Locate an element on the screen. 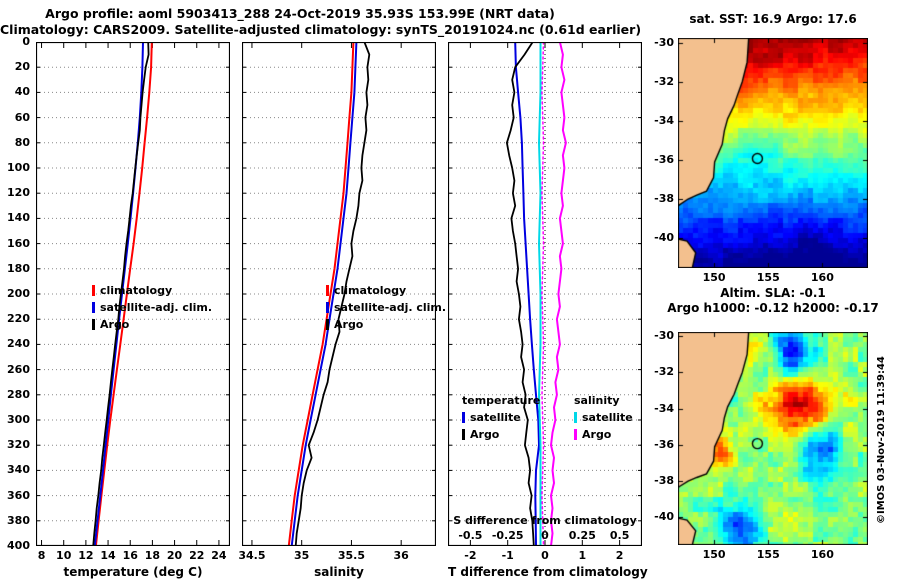 This screenshot has height=580, width=900. x-tick-label: -2 is located at coordinates (470, 555).